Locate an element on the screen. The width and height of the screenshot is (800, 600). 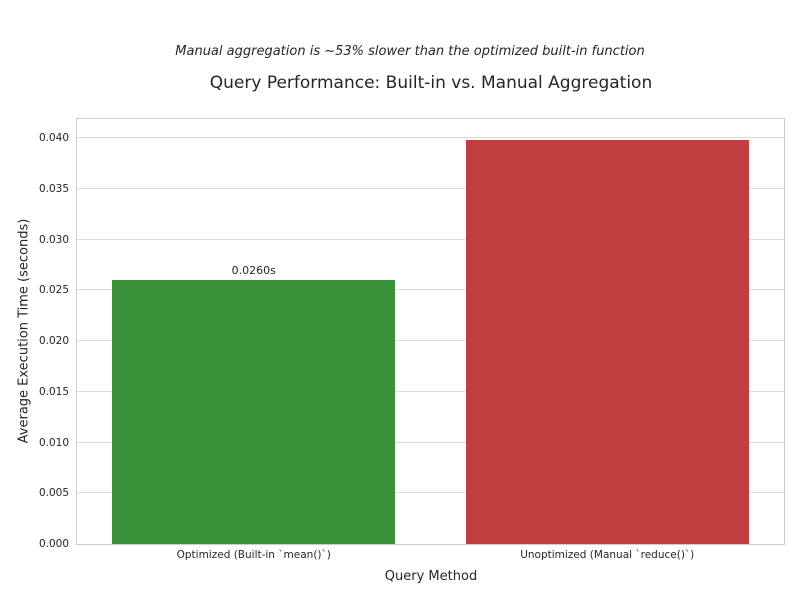
y-axis-label: Average Execution Time (seconds) is located at coordinates (24, 331).